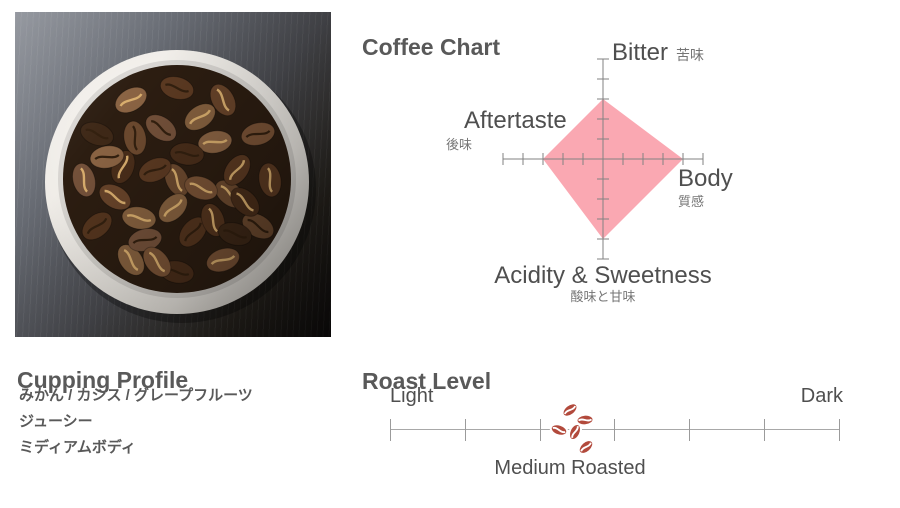 This screenshot has height=508, width=900. I want to click on axis-label-bitter: Bitter 苦味, so click(658, 52).